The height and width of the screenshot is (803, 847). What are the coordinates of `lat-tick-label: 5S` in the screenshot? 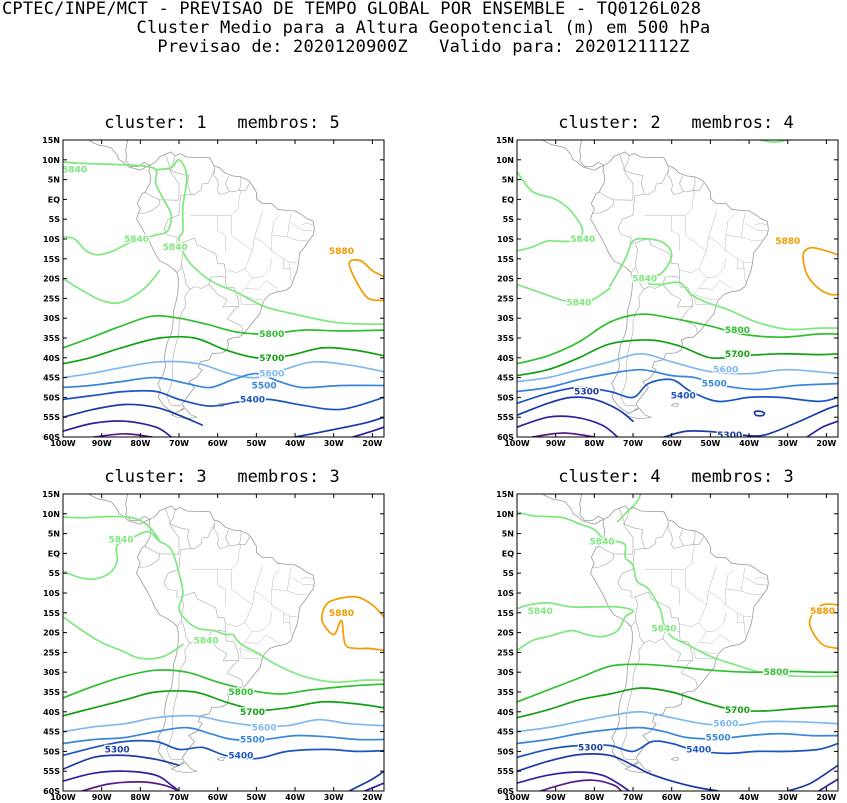 It's located at (55, 219).